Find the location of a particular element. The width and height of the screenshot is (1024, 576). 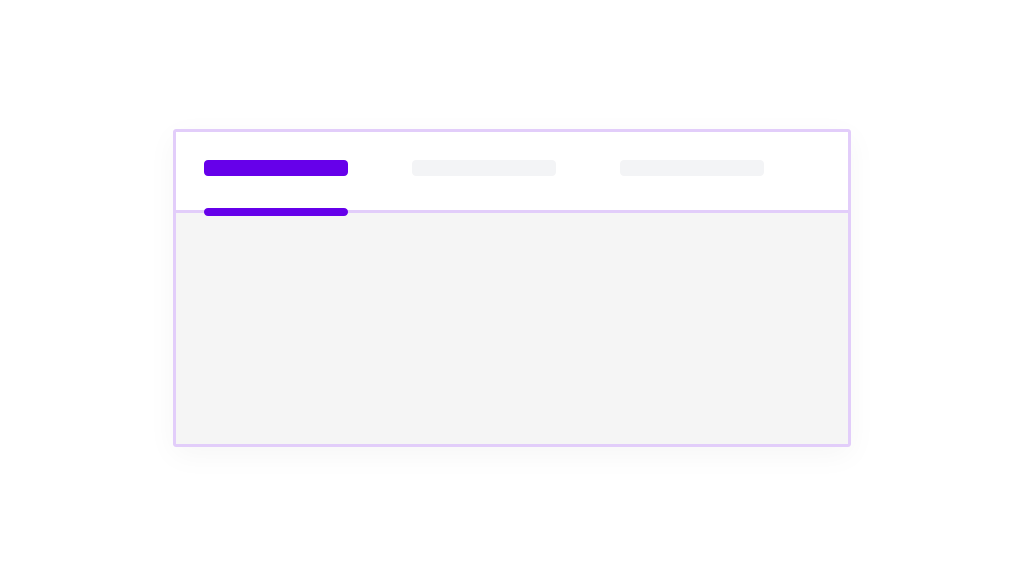

active-tab-indicator is located at coordinates (276, 212).